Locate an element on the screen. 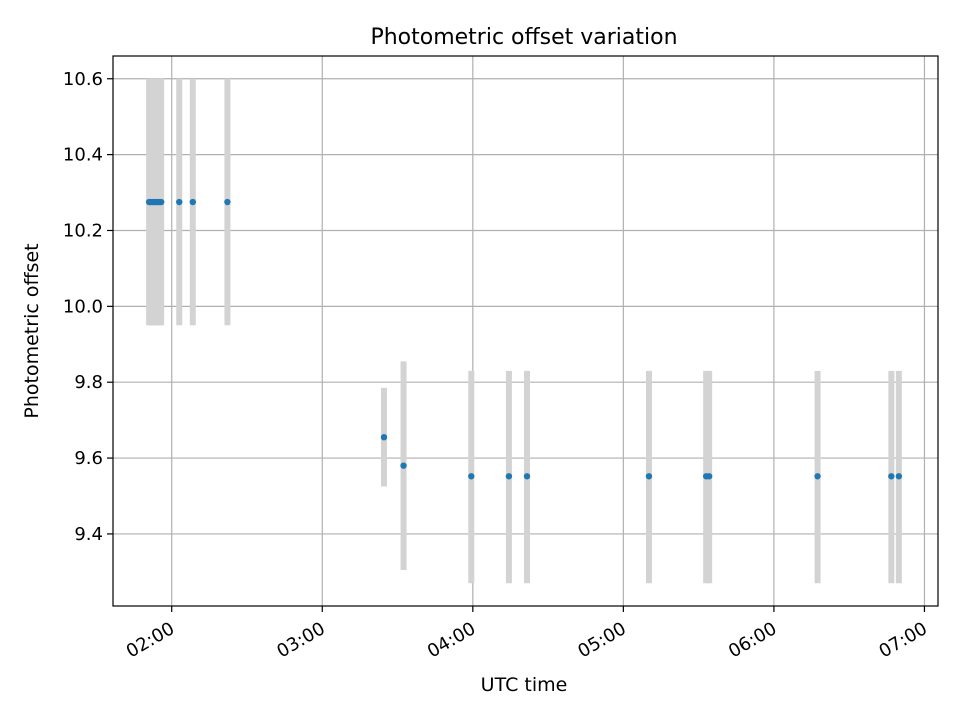  y-tick-label: 9.6 is located at coordinates (88, 458).